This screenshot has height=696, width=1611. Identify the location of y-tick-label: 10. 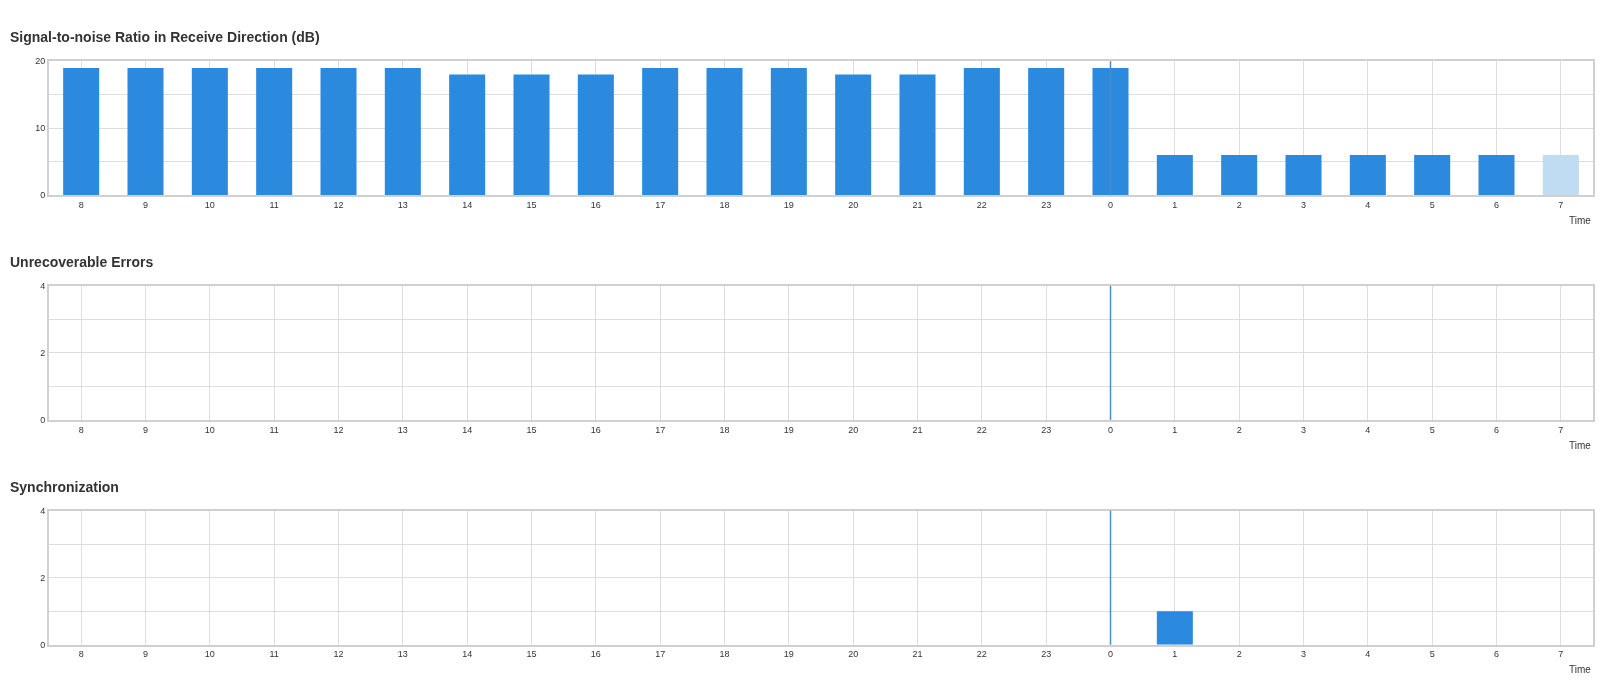
(40, 128).